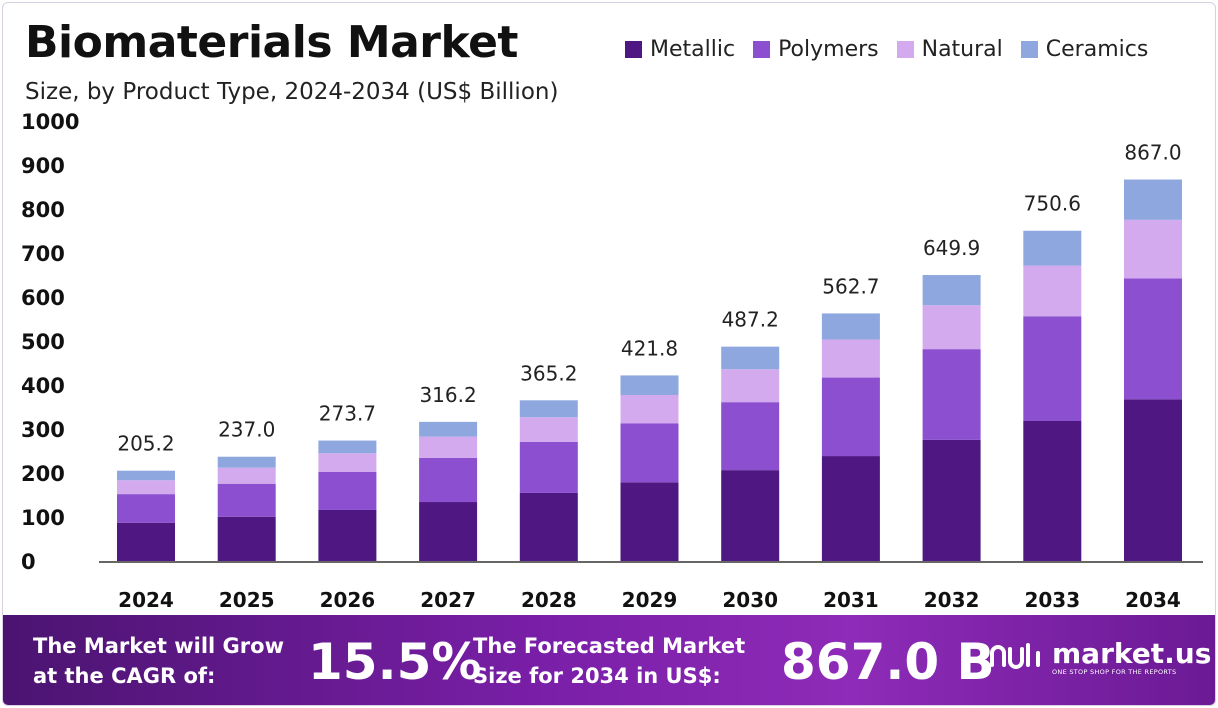 The width and height of the screenshot is (1218, 708). Describe the element at coordinates (271, 42) in the screenshot. I see `chart-title: Biomaterials Market` at that location.